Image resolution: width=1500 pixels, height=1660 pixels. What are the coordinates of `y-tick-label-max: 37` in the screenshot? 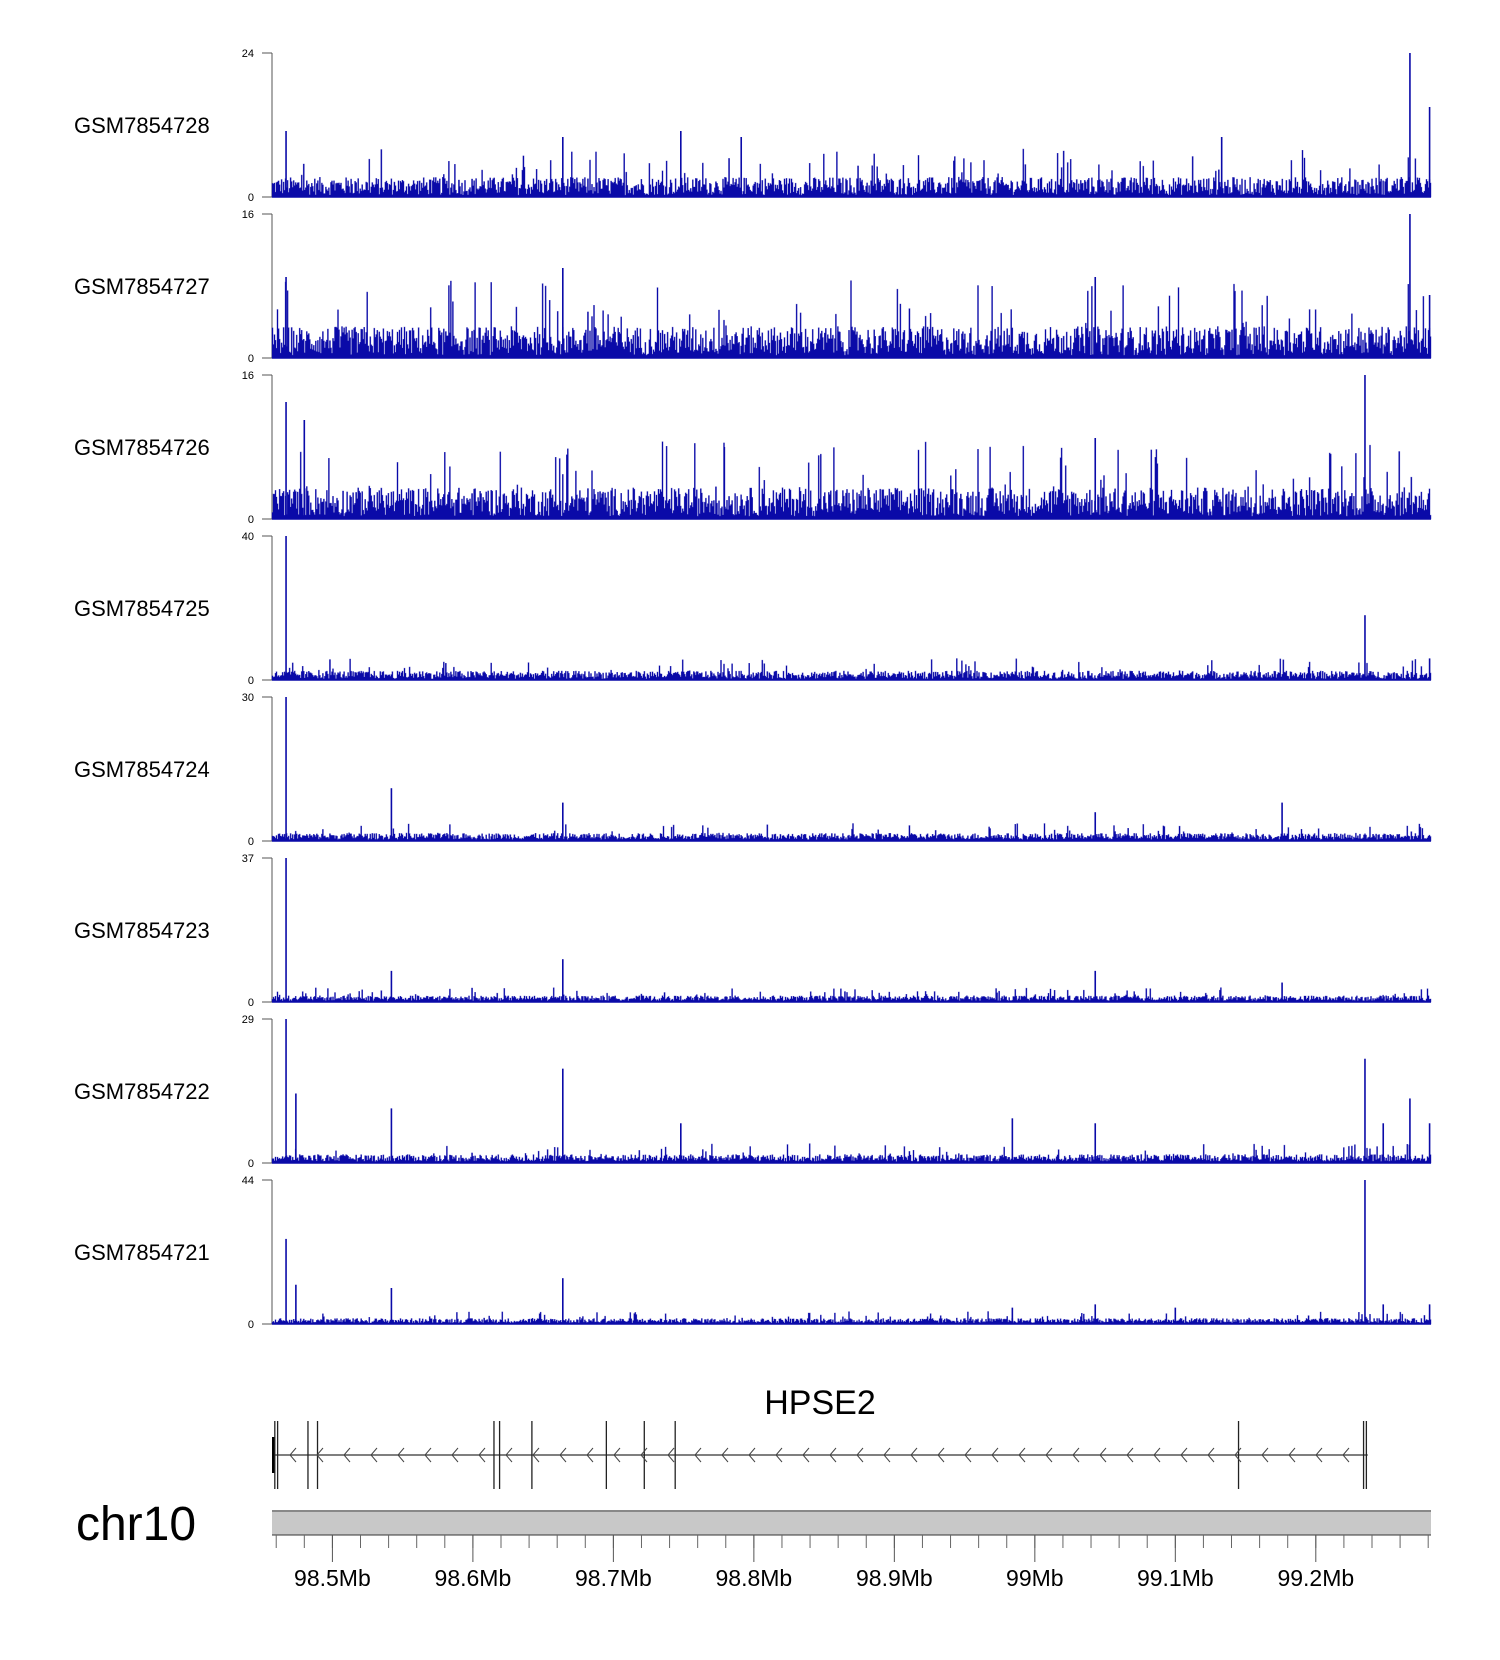 It's located at (248, 859).